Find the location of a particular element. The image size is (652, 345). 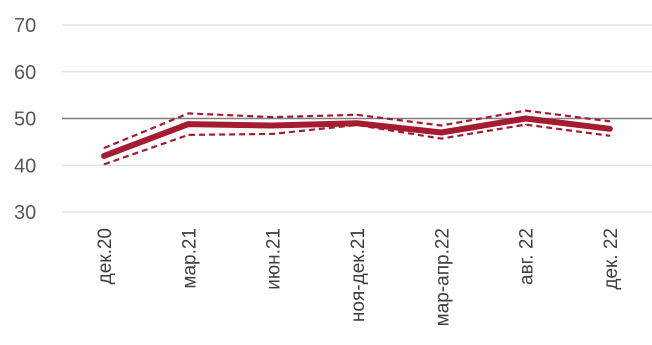

y-tick-label-30: 30 is located at coordinates (25, 213).